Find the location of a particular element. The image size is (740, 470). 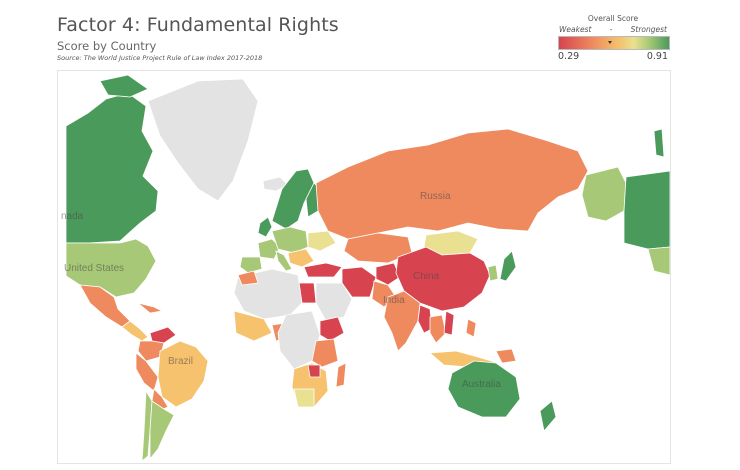

chart-subtitle: Score by Country is located at coordinates (107, 46).